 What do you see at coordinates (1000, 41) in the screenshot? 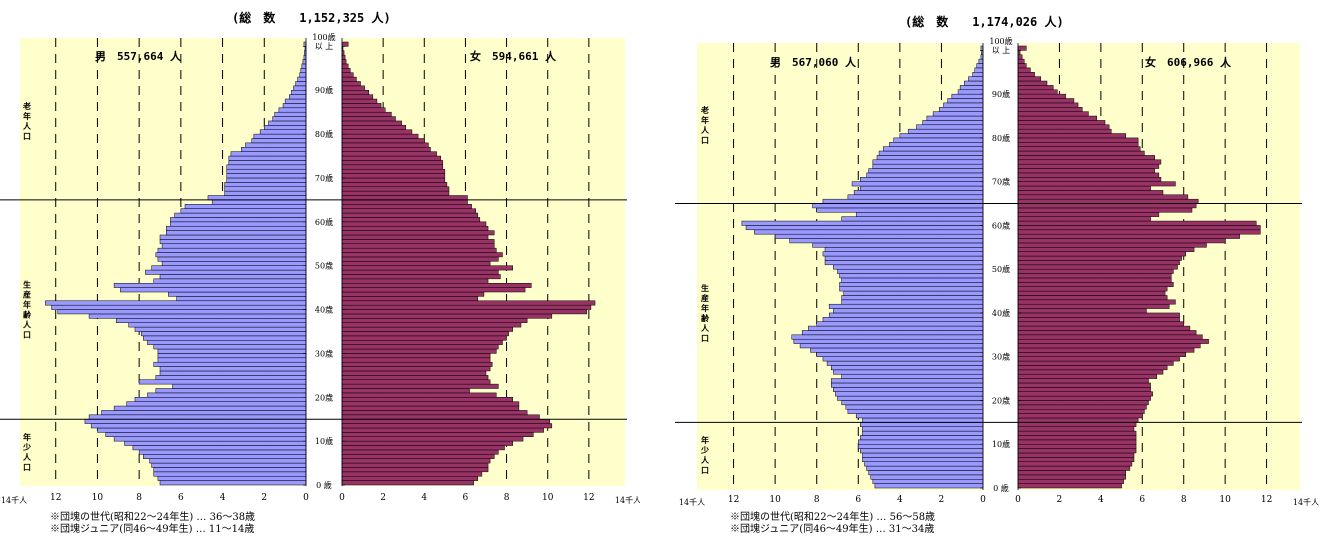
I see `age-tick-label: 100歳` at bounding box center [1000, 41].